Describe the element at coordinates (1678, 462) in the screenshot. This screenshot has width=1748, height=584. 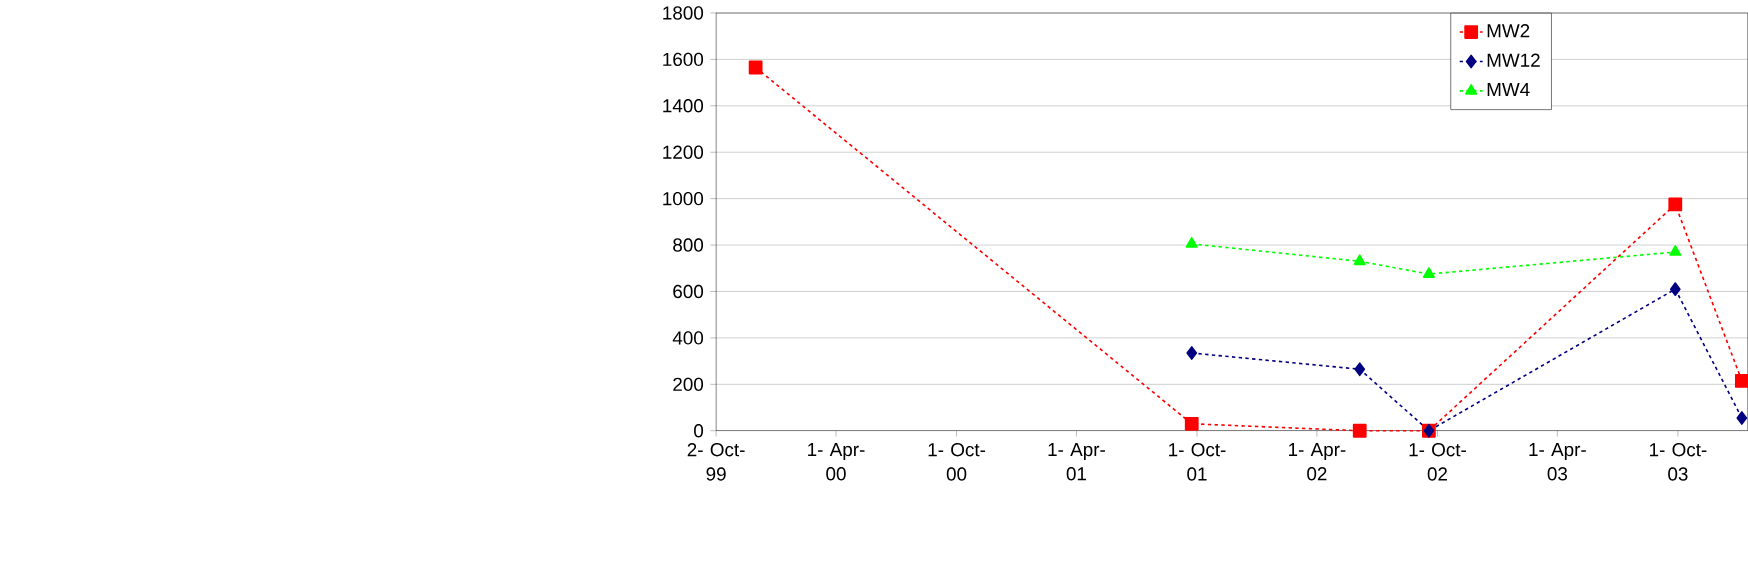
I see `x-tick-label: 1- Oct- 03` at that location.